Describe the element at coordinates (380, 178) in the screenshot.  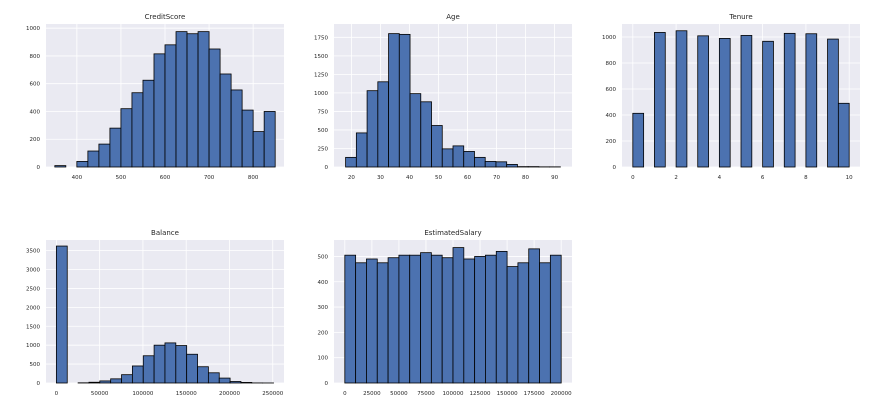
I see `x-tick-label: 30` at that location.